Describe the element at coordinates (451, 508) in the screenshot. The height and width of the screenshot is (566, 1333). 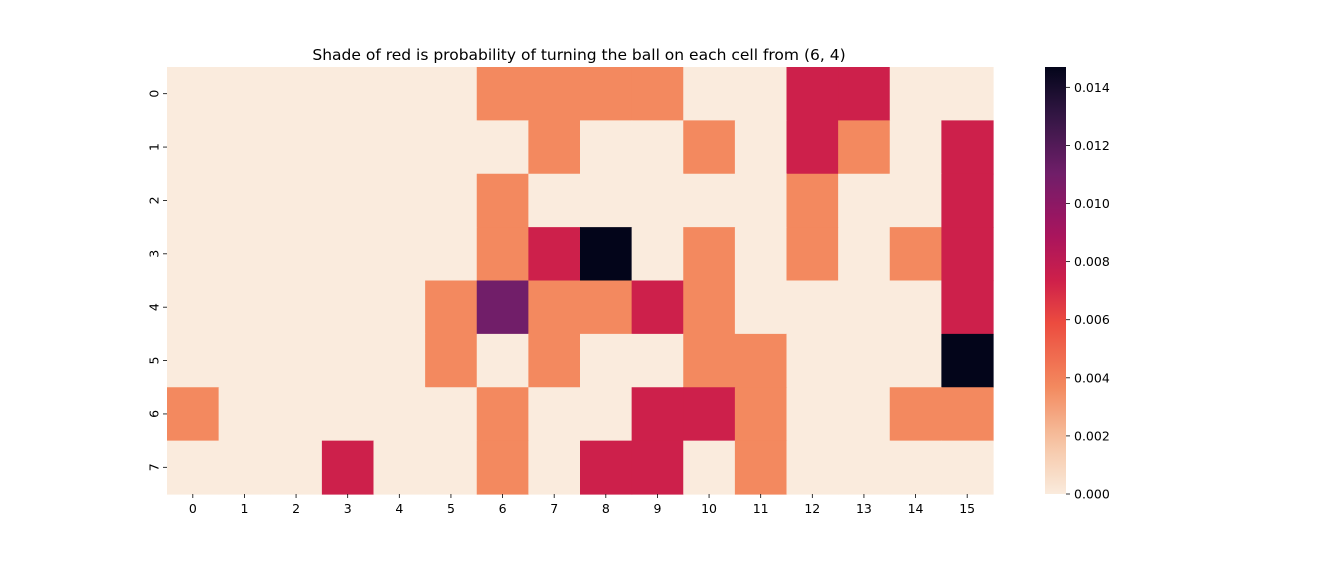
I see `x-tick-label: 5` at that location.